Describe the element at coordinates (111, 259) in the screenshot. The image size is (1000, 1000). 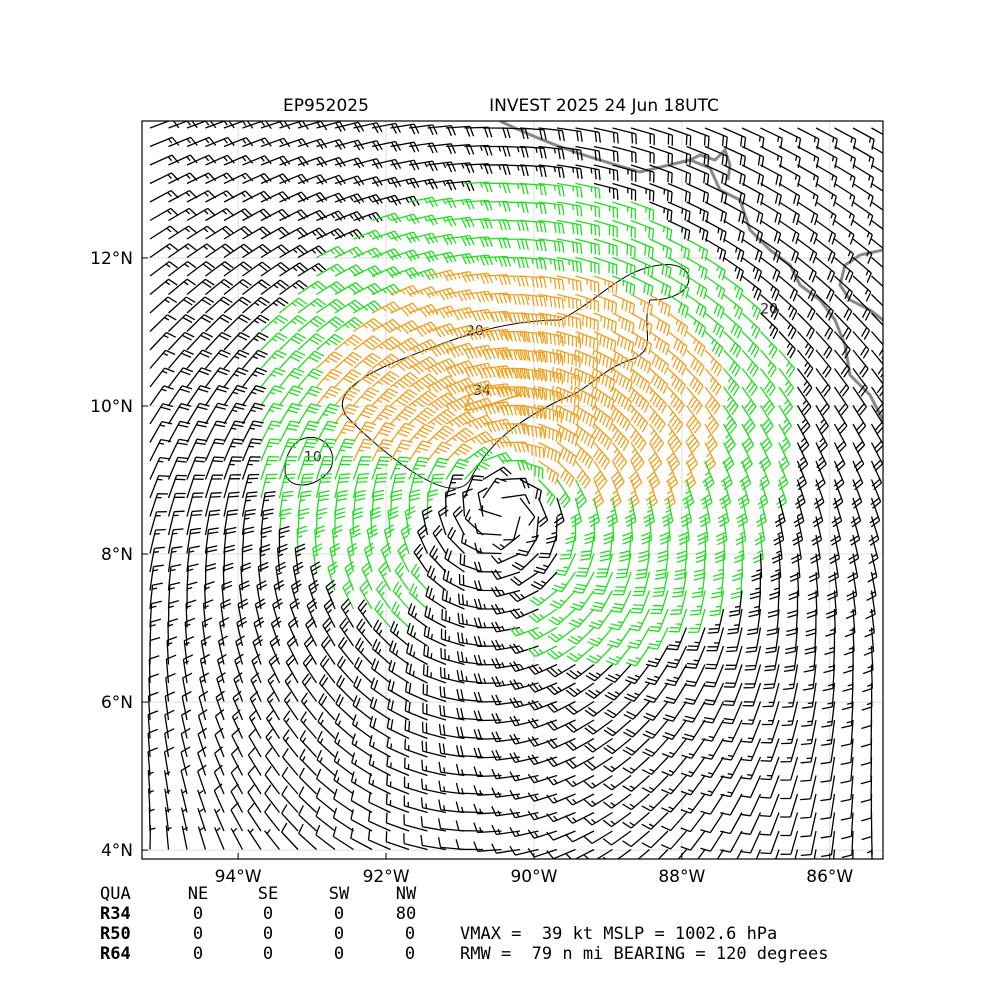
I see `y-tick-label: 12°N` at that location.